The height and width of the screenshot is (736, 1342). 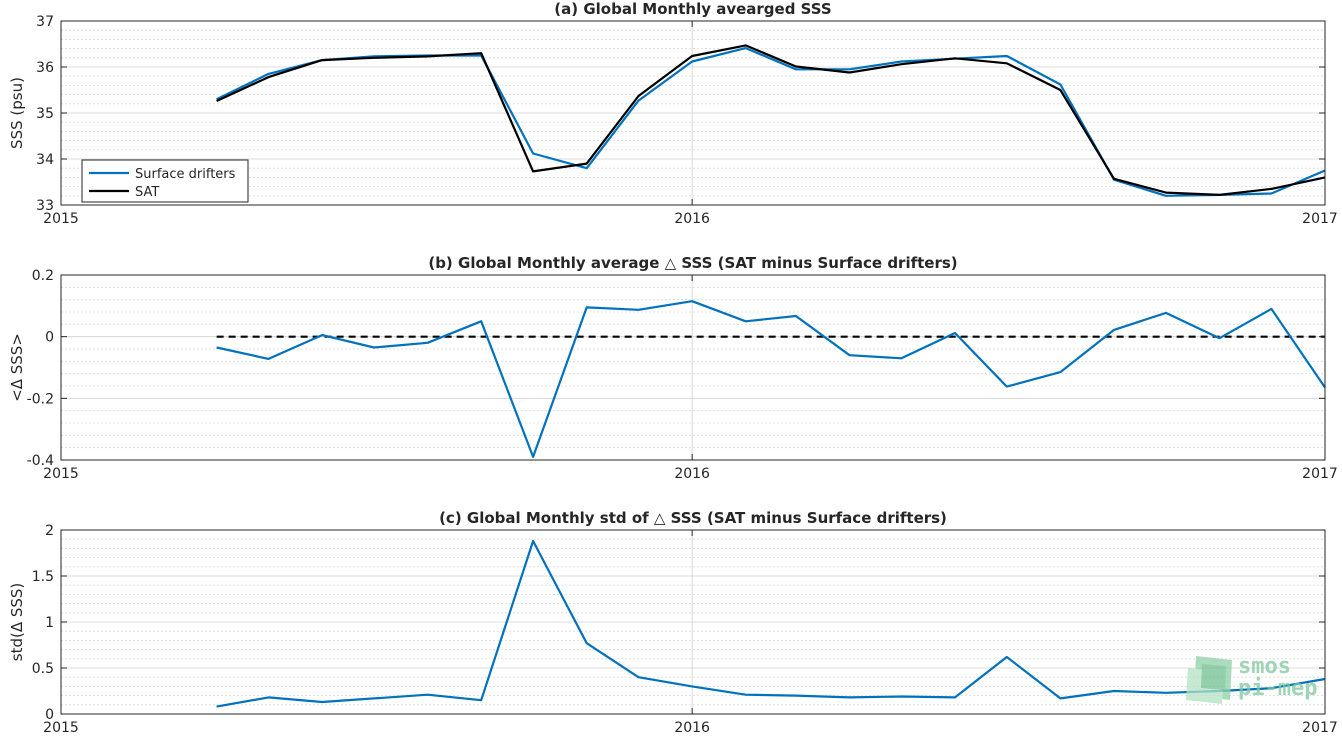 What do you see at coordinates (45, 114) in the screenshot?
I see `y-tick-label: 35` at bounding box center [45, 114].